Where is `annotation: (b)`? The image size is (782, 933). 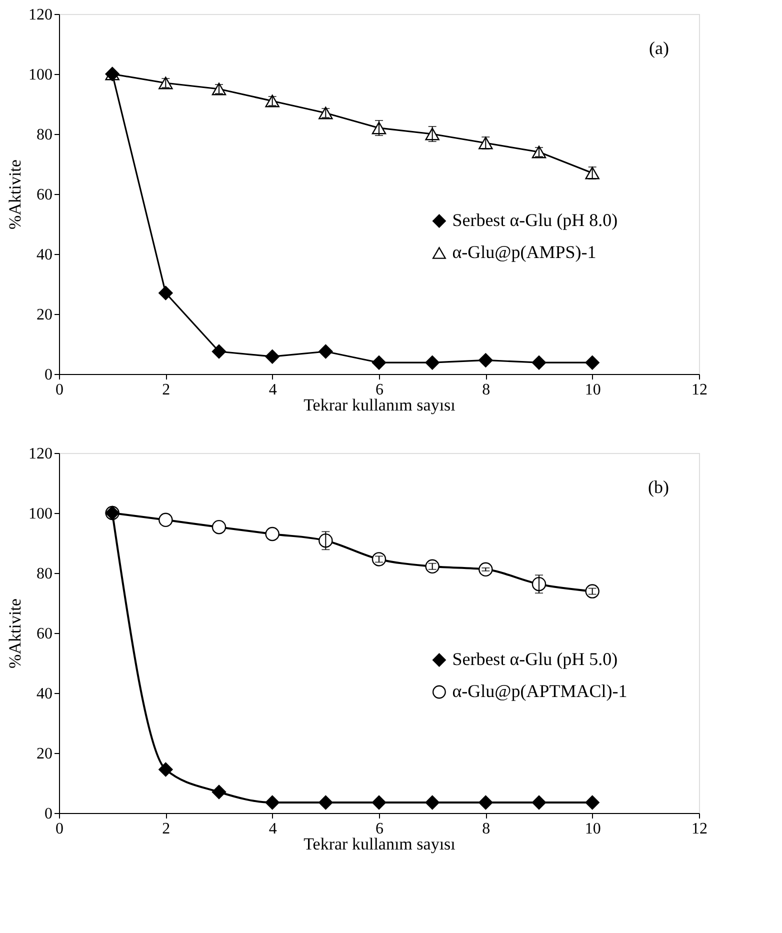 annotation: (b) is located at coordinates (658, 487).